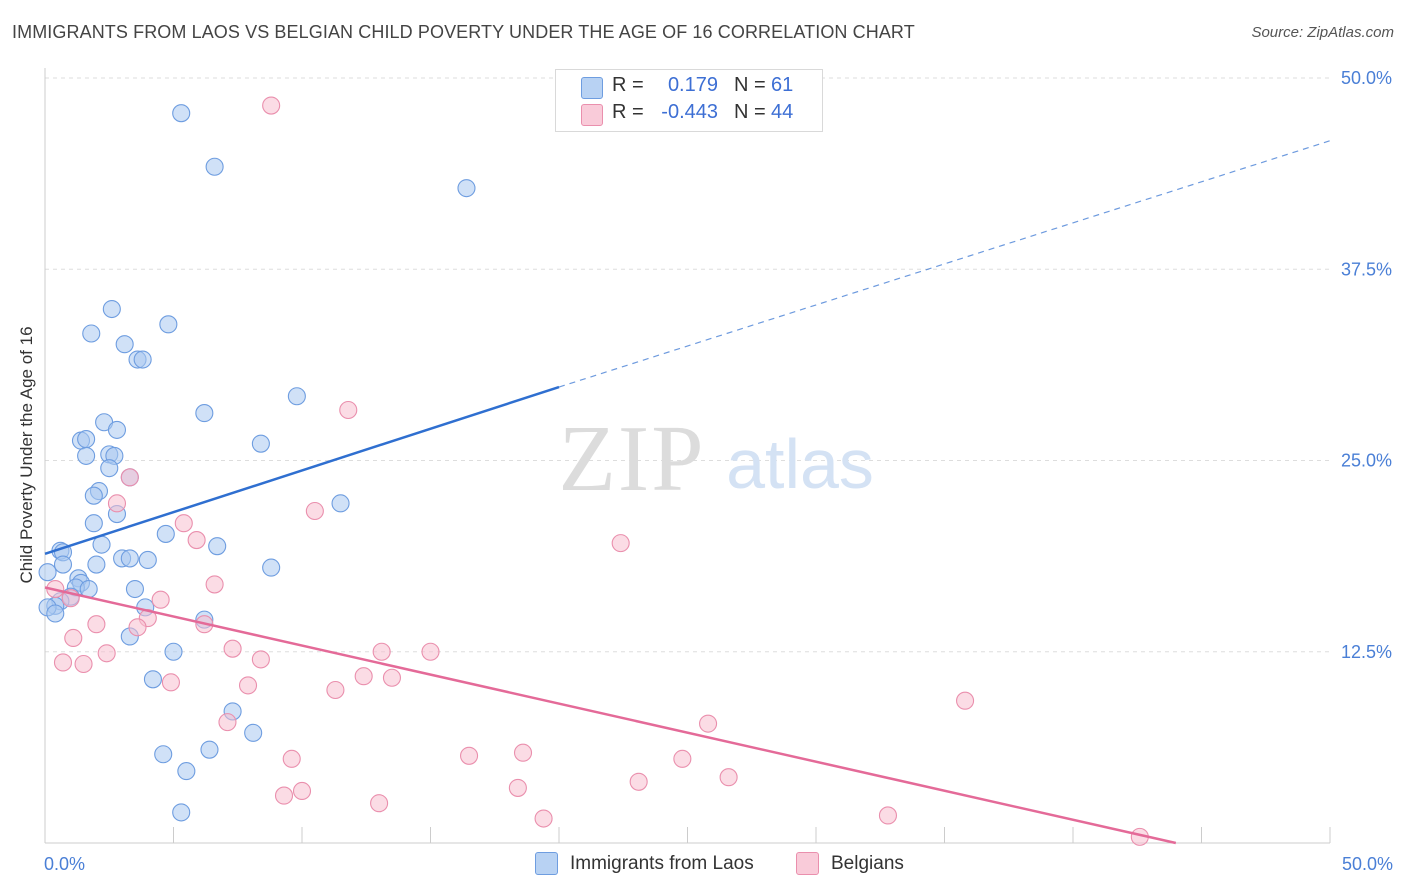 The height and width of the screenshot is (892, 1406). Describe the element at coordinates (807, 863) in the screenshot. I see `belgians-legend-swatch` at that location.